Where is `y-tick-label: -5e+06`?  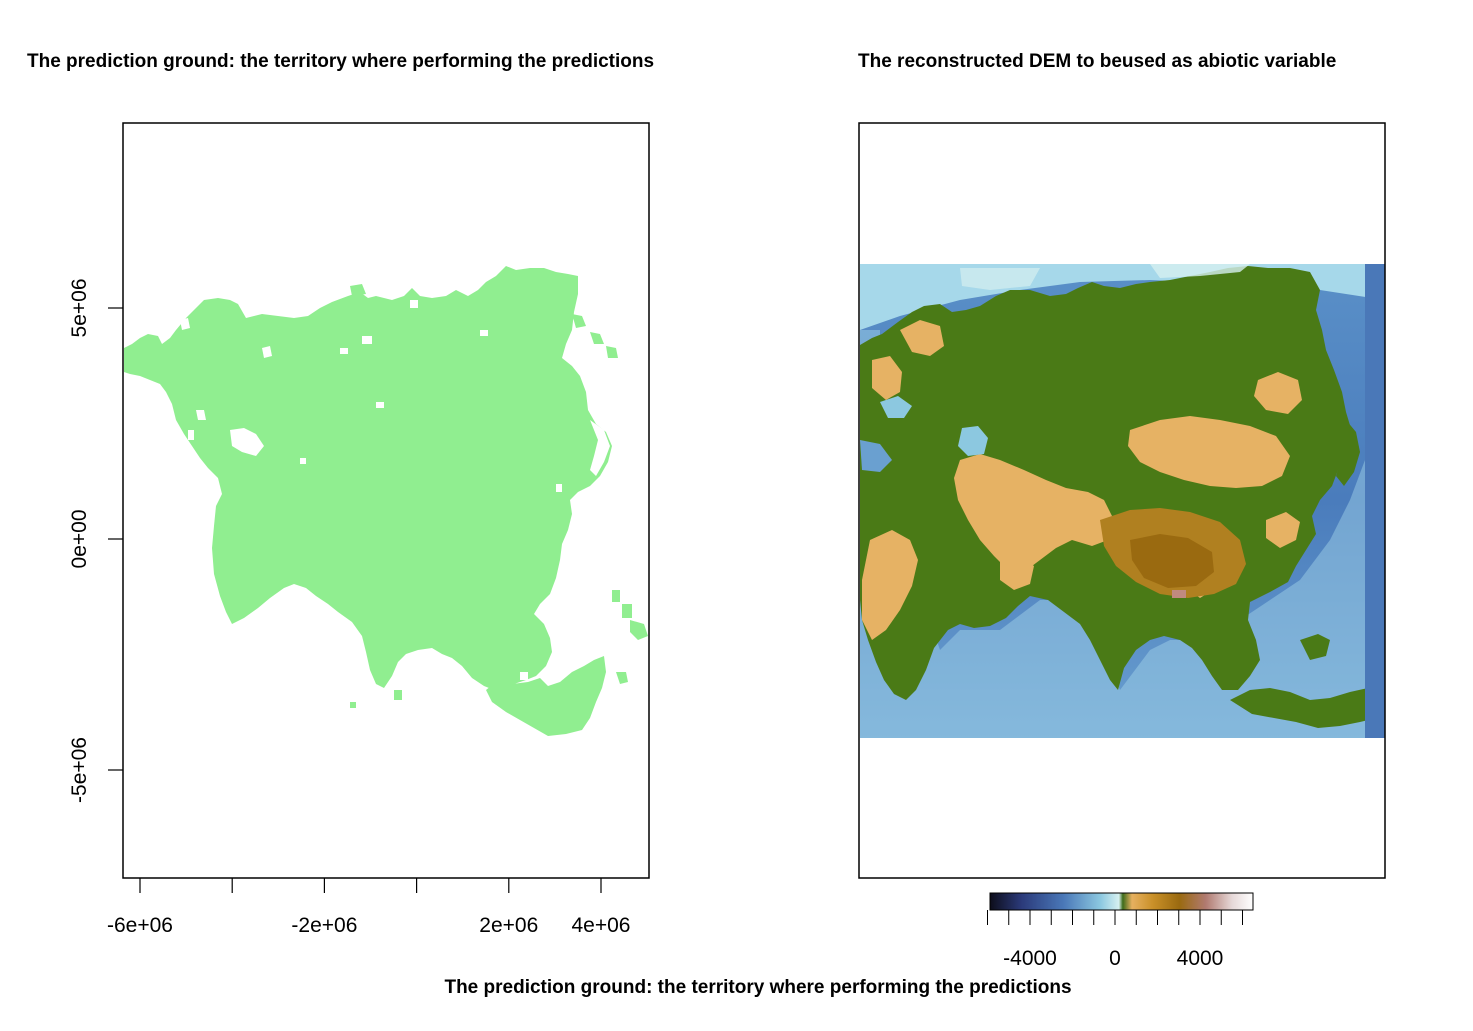 y-tick-label: -5e+06 is located at coordinates (79, 770).